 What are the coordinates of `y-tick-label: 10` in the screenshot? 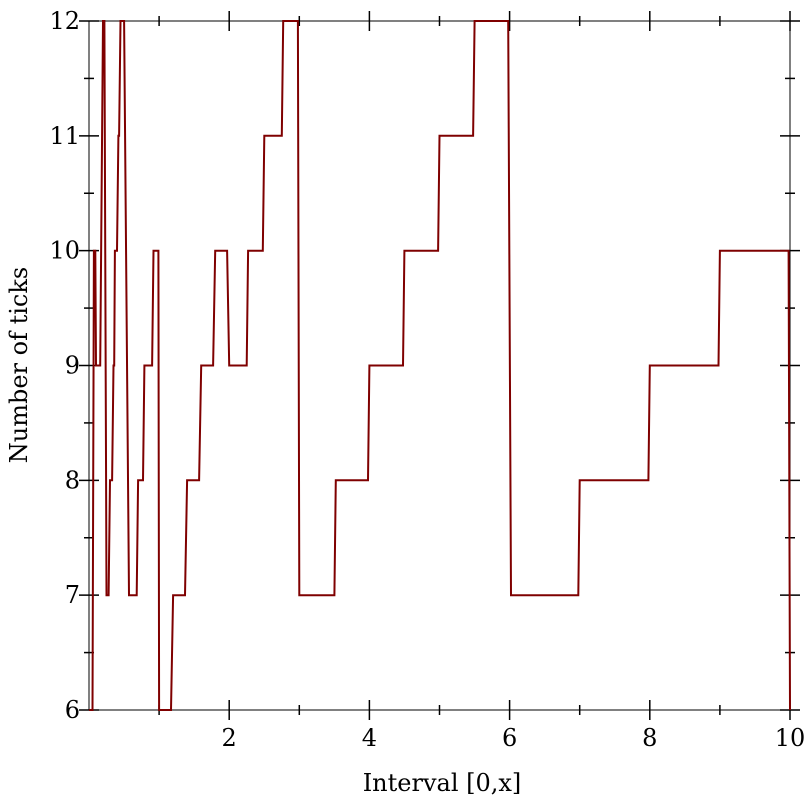 It's located at (64, 251).